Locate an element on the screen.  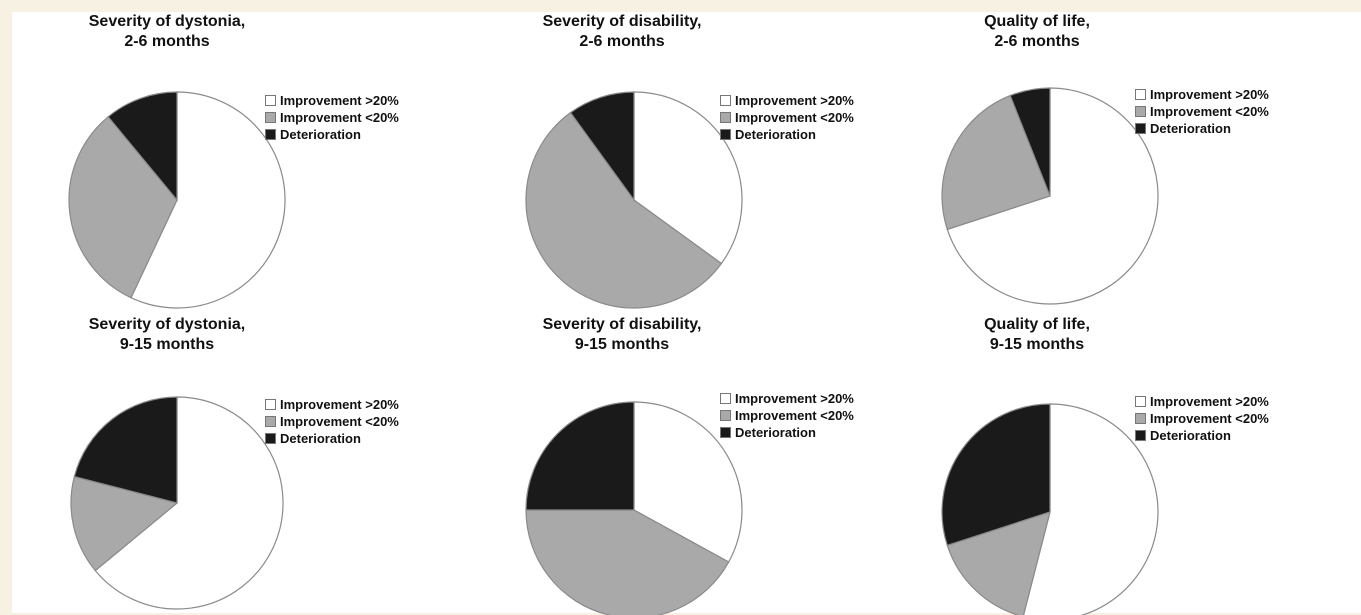
panel-title: Severity of disability, 2-6 months is located at coordinates (622, 32).